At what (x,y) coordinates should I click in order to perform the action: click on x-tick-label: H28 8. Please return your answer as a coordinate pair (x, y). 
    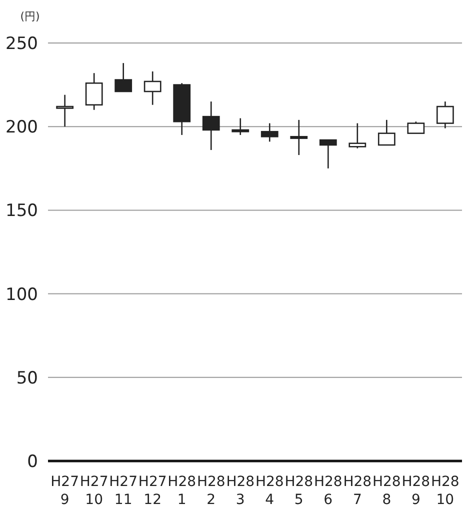
    Looking at the image, I should click on (386, 491).